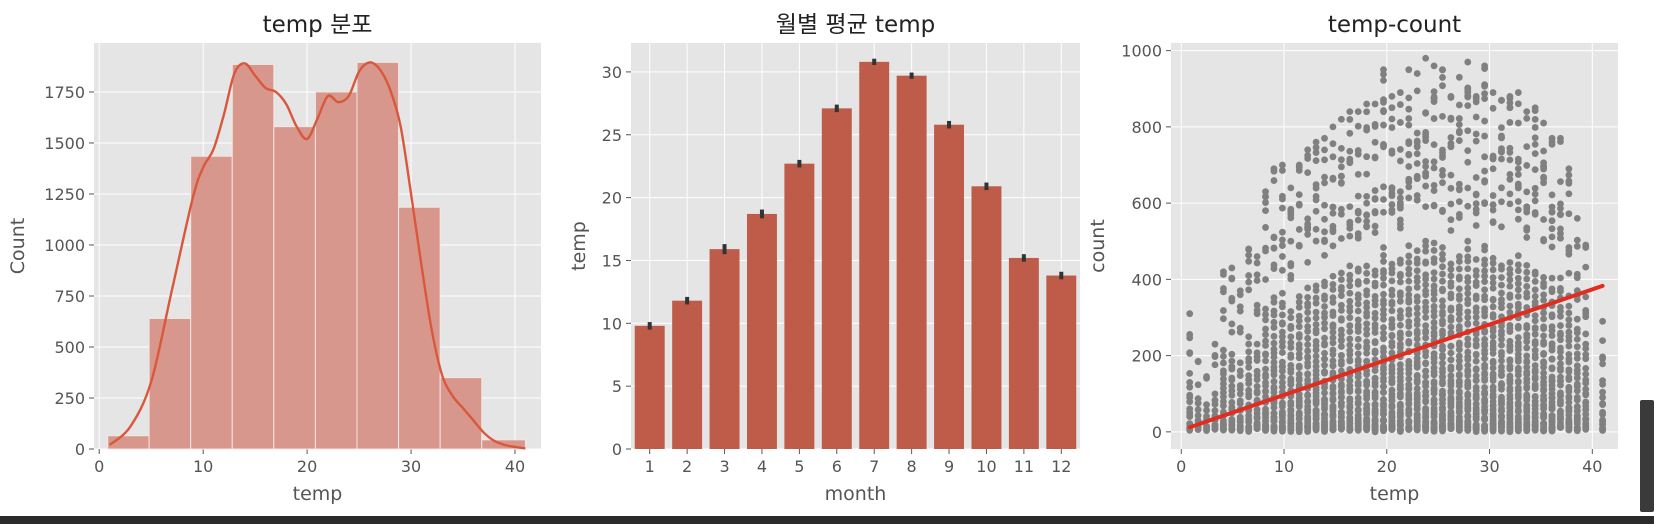 The height and width of the screenshot is (524, 1654). What do you see at coordinates (515, 466) in the screenshot?
I see `x-tick-label: 40` at bounding box center [515, 466].